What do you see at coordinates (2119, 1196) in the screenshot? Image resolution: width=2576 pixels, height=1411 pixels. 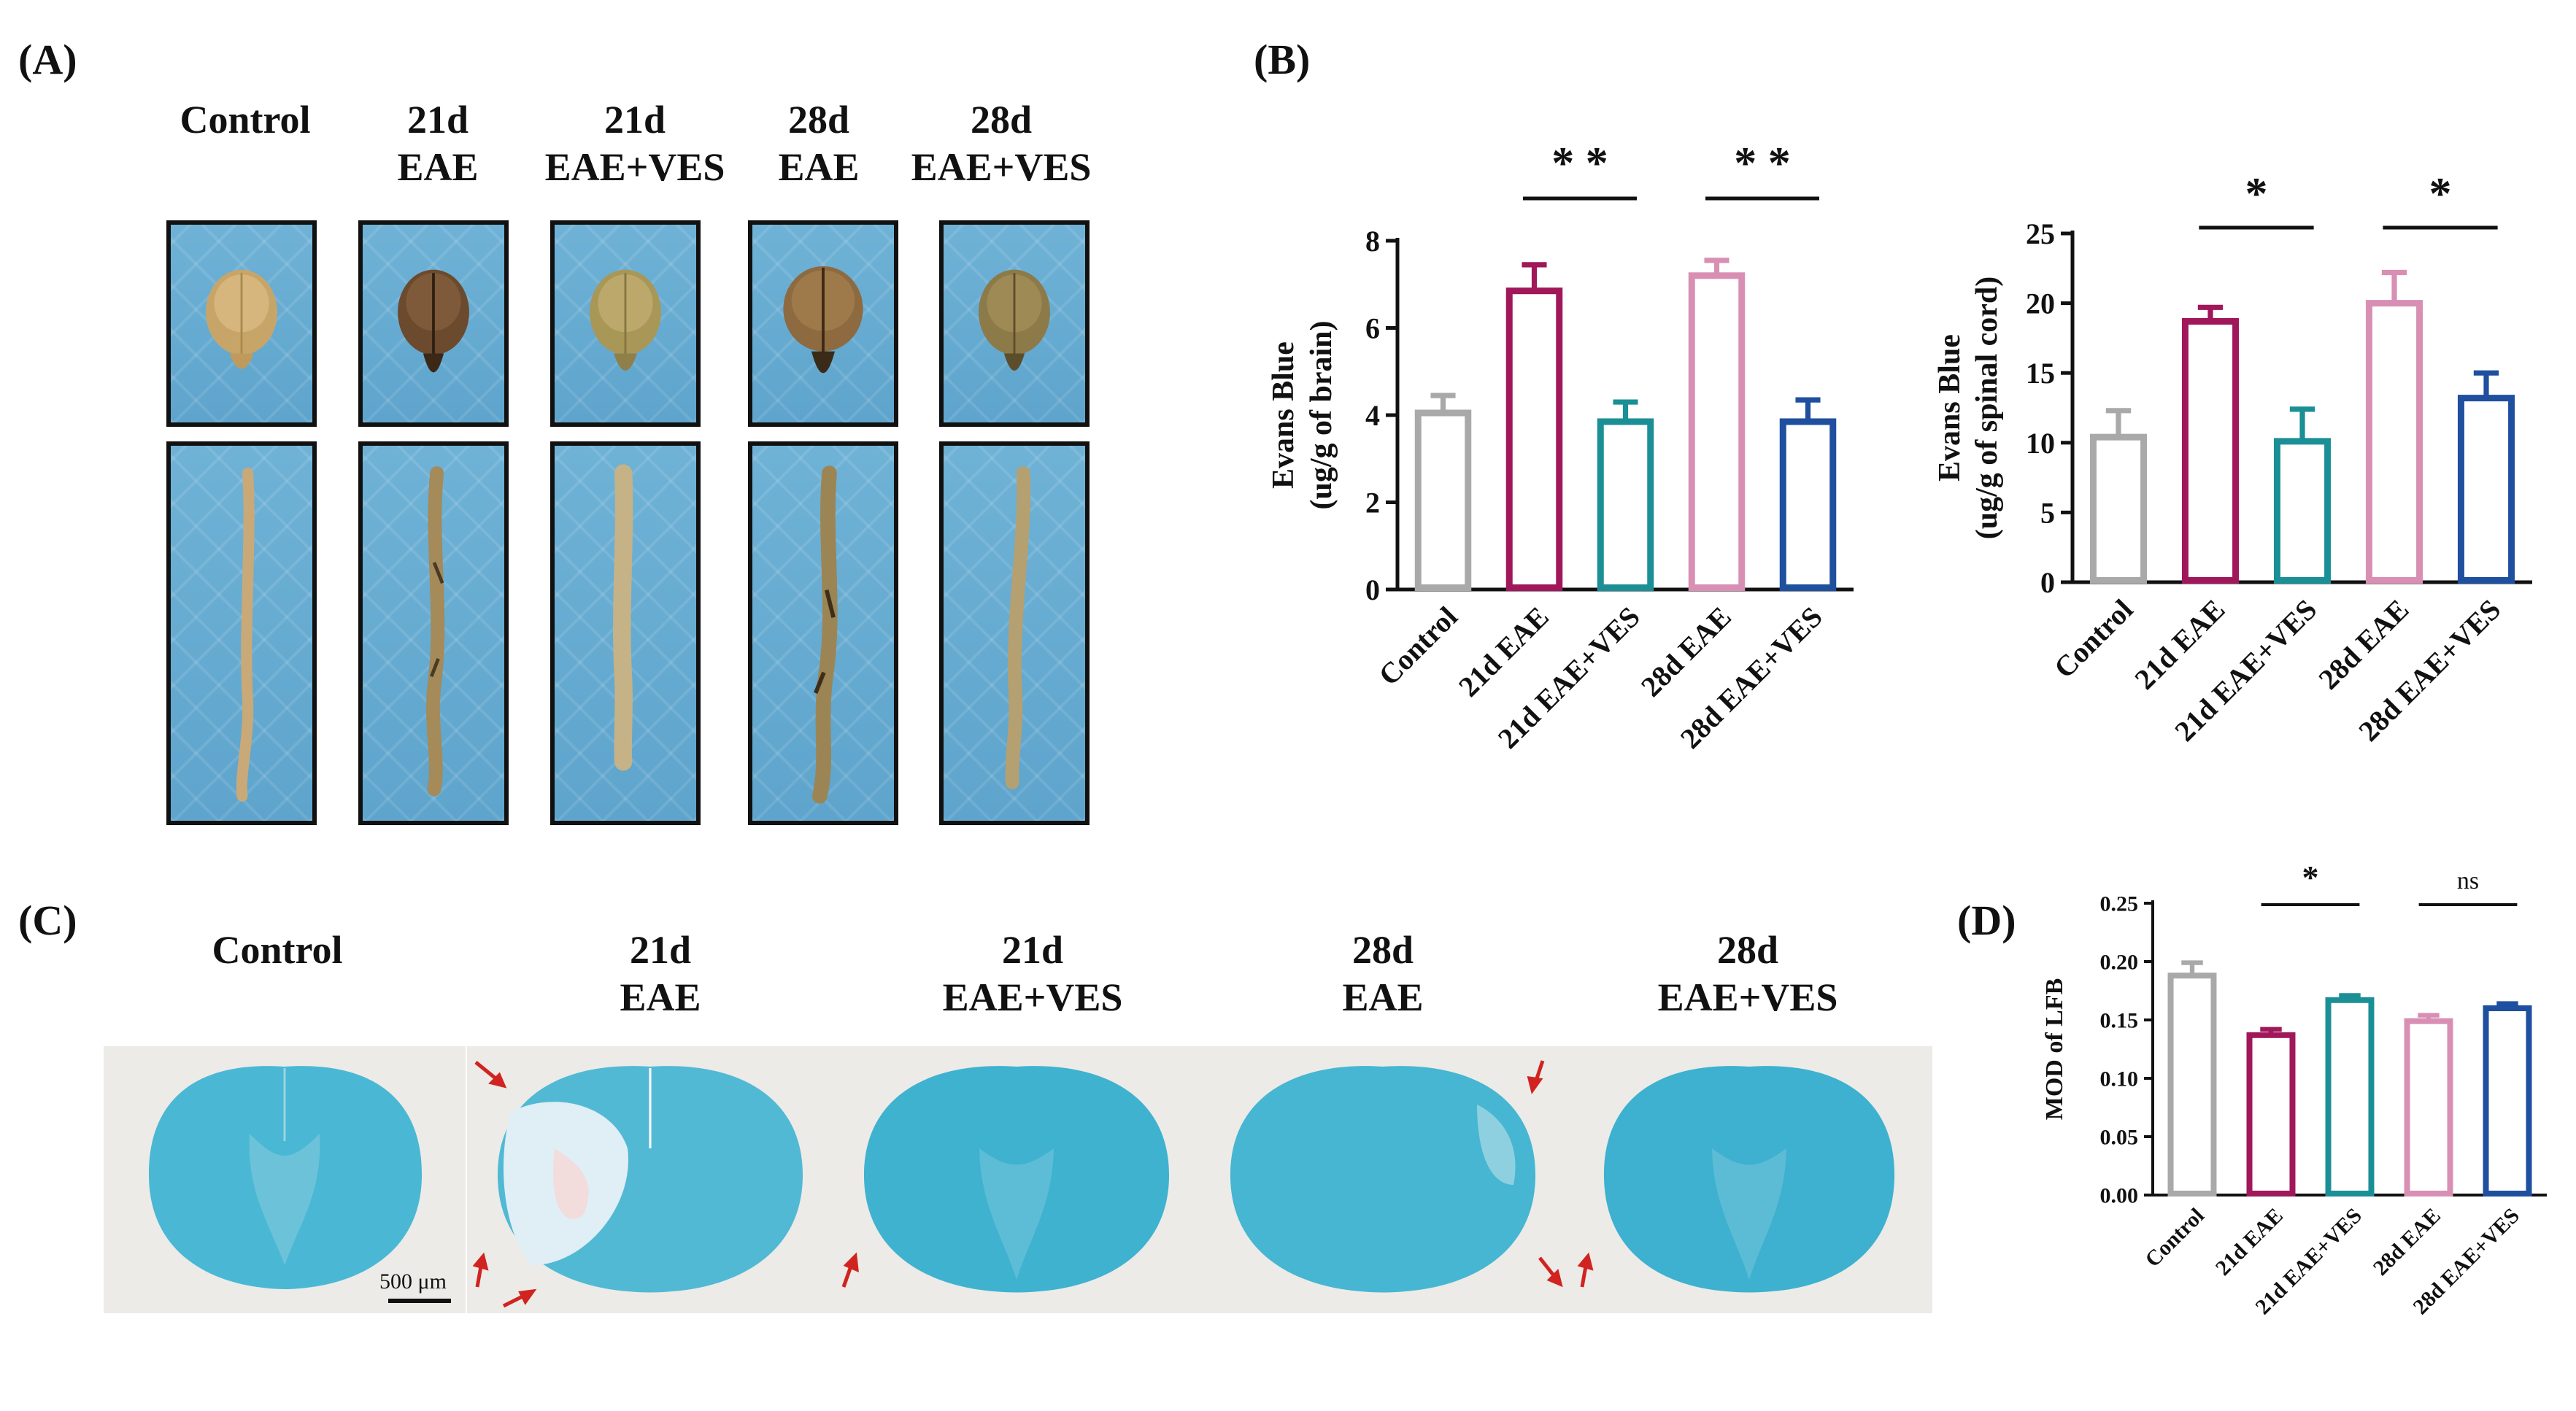 I see `y-tick-label: 0.00` at bounding box center [2119, 1196].